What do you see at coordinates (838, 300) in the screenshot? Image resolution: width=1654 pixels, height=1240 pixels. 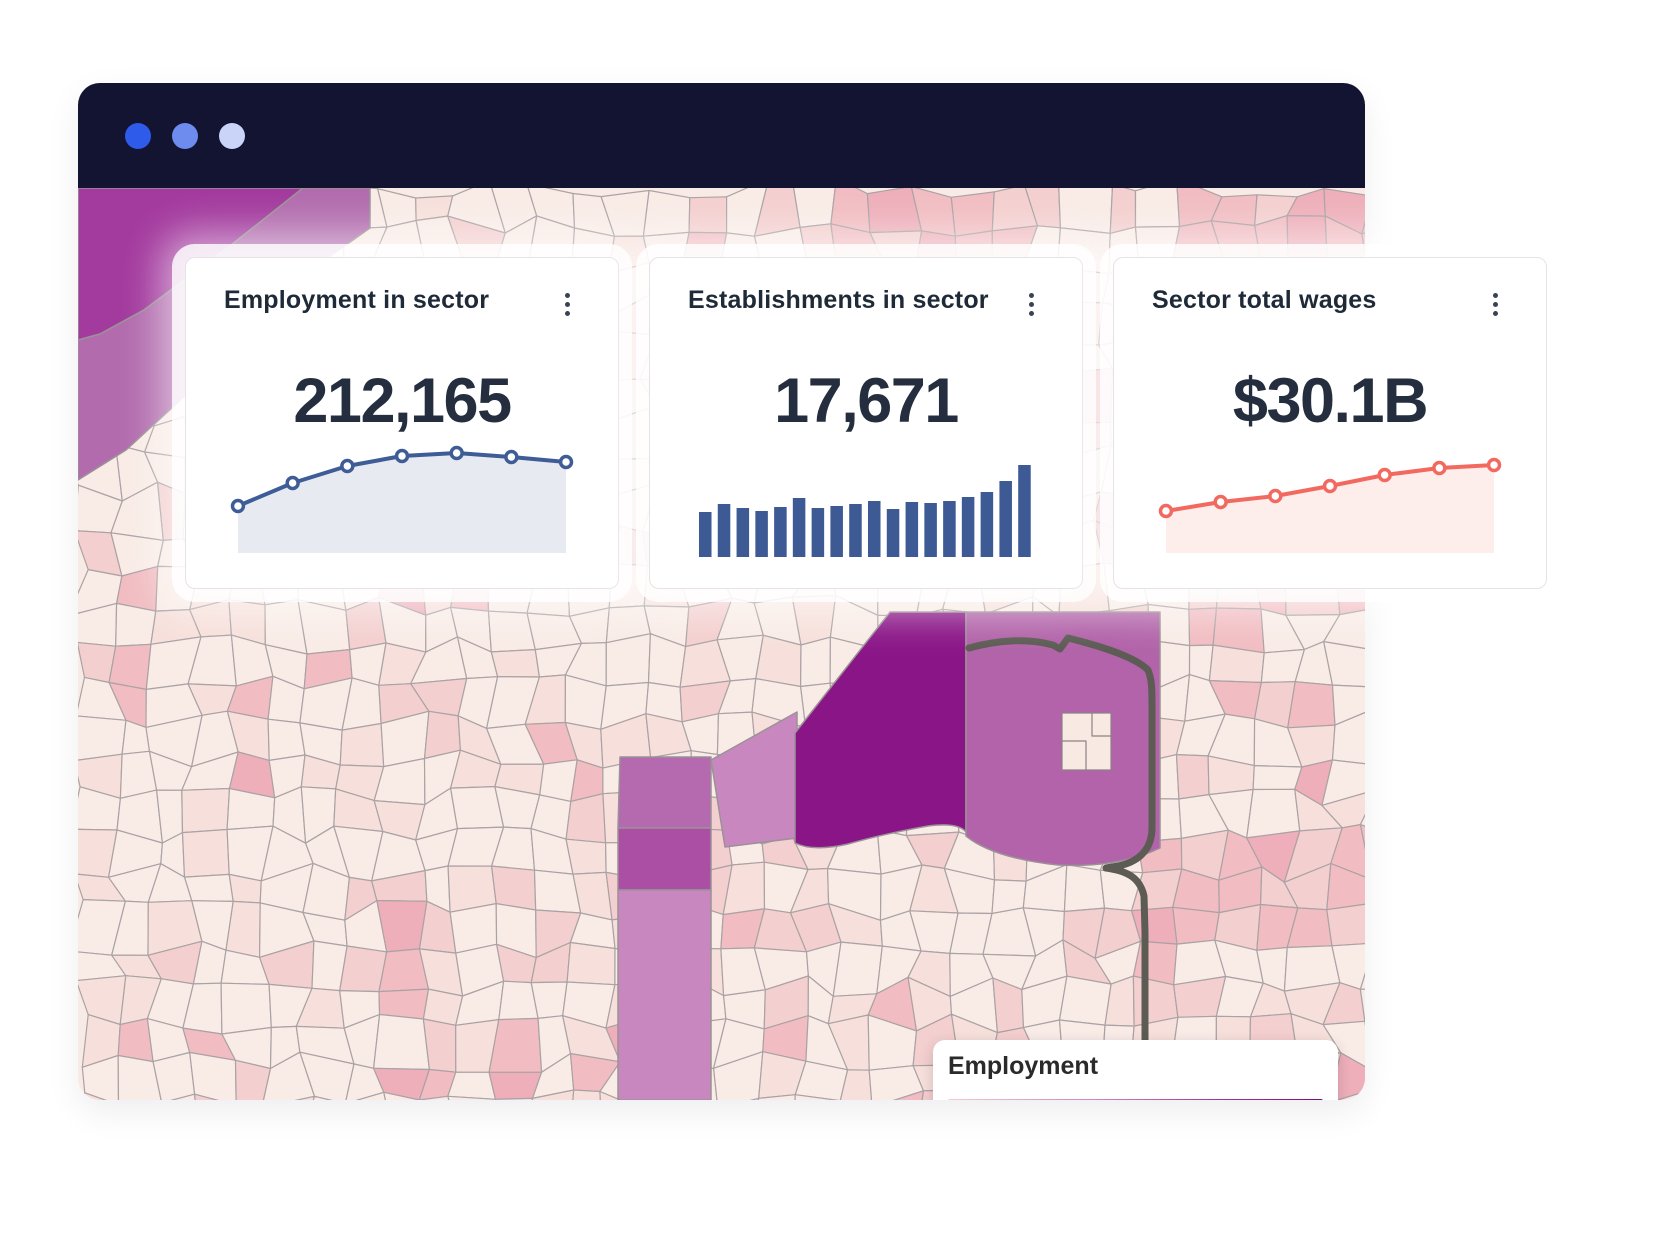 I see `card-title: Establishments in sector` at bounding box center [838, 300].